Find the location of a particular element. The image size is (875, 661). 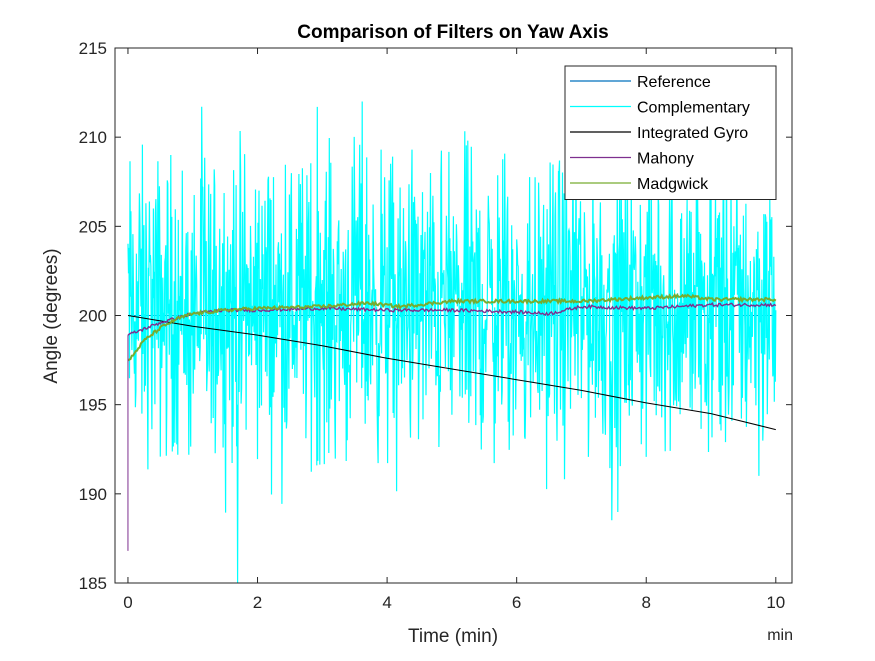

x-tick-label: 2 is located at coordinates (257, 602).